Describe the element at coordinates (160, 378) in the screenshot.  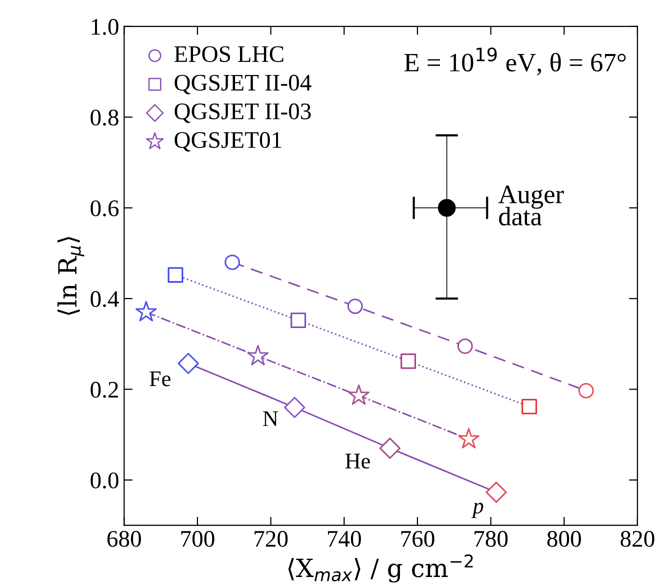
I see `annotation: Fe` at that location.